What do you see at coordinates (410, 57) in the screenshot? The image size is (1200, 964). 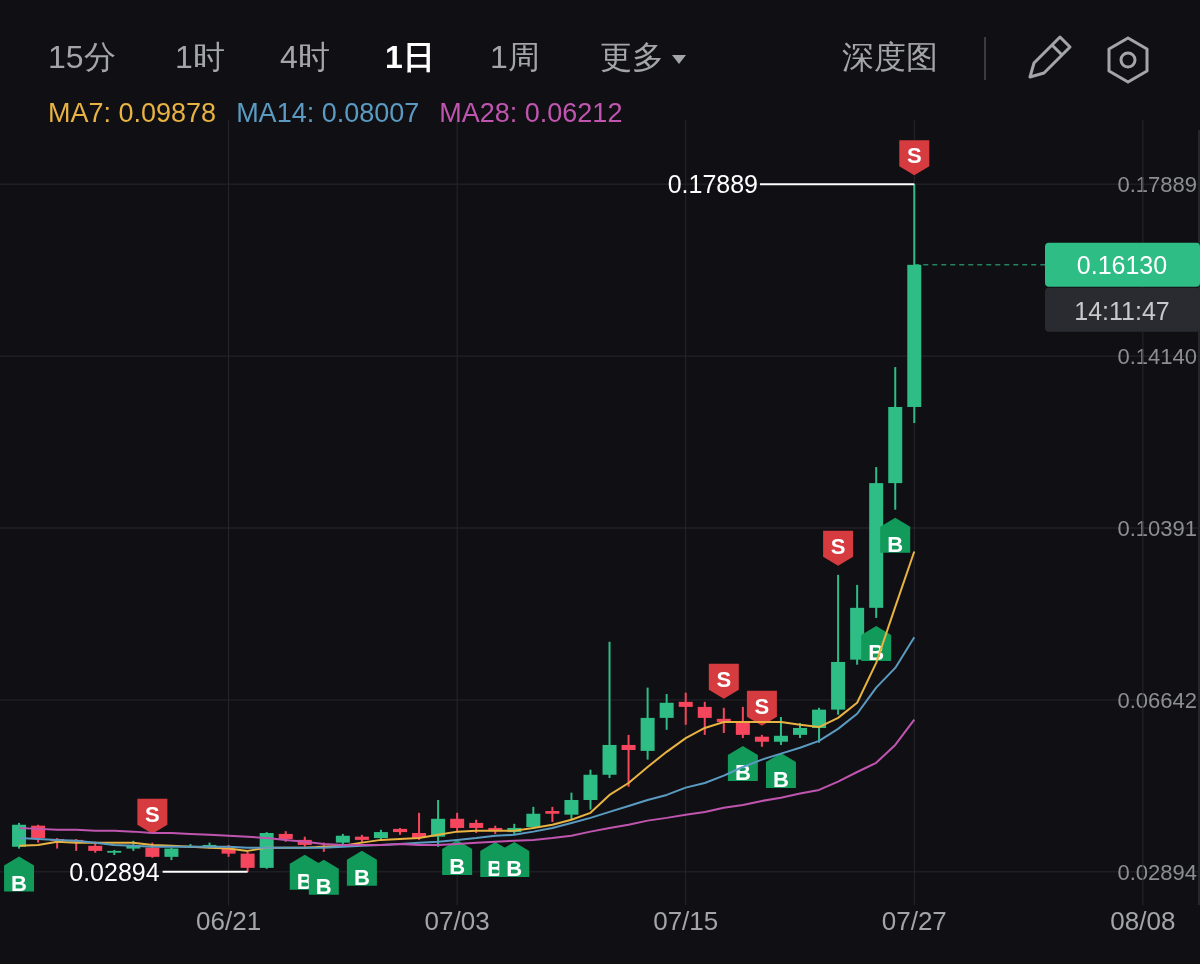 I see `text: 1日` at bounding box center [410, 57].